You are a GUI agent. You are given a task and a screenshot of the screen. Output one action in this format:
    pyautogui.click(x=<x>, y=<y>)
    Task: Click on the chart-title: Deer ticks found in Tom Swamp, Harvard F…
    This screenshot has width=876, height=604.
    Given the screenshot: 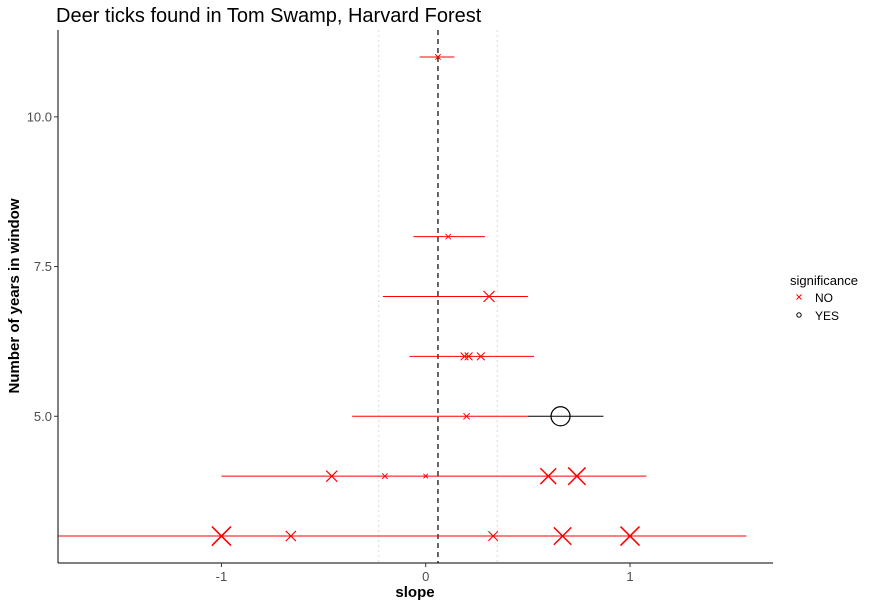 What is the action you would take?
    pyautogui.click(x=269, y=16)
    